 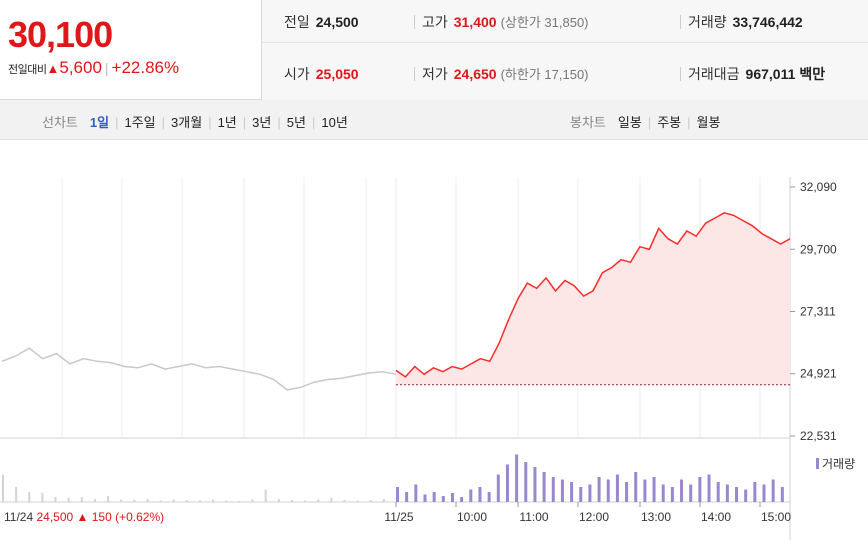 I want to click on stats-row-top, so click(x=565, y=21).